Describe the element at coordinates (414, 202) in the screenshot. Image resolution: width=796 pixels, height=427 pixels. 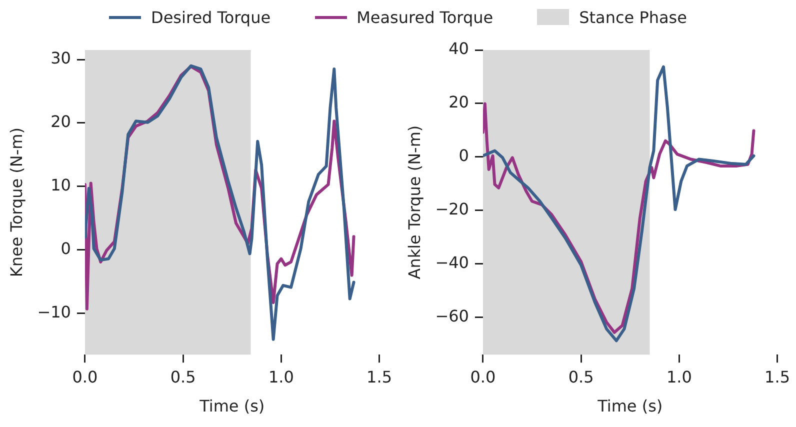
I see `y-axis-title: Ankle Torque (N-m)` at that location.